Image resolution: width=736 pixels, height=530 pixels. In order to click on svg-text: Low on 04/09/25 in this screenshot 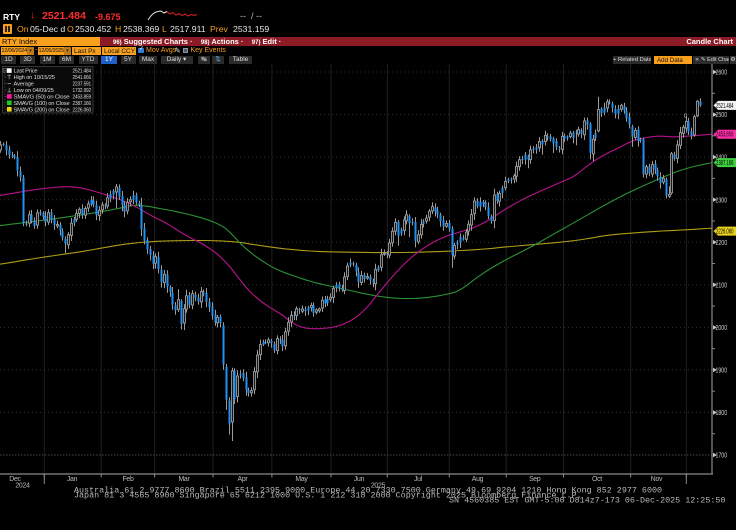, I will do `click(34, 91)`.